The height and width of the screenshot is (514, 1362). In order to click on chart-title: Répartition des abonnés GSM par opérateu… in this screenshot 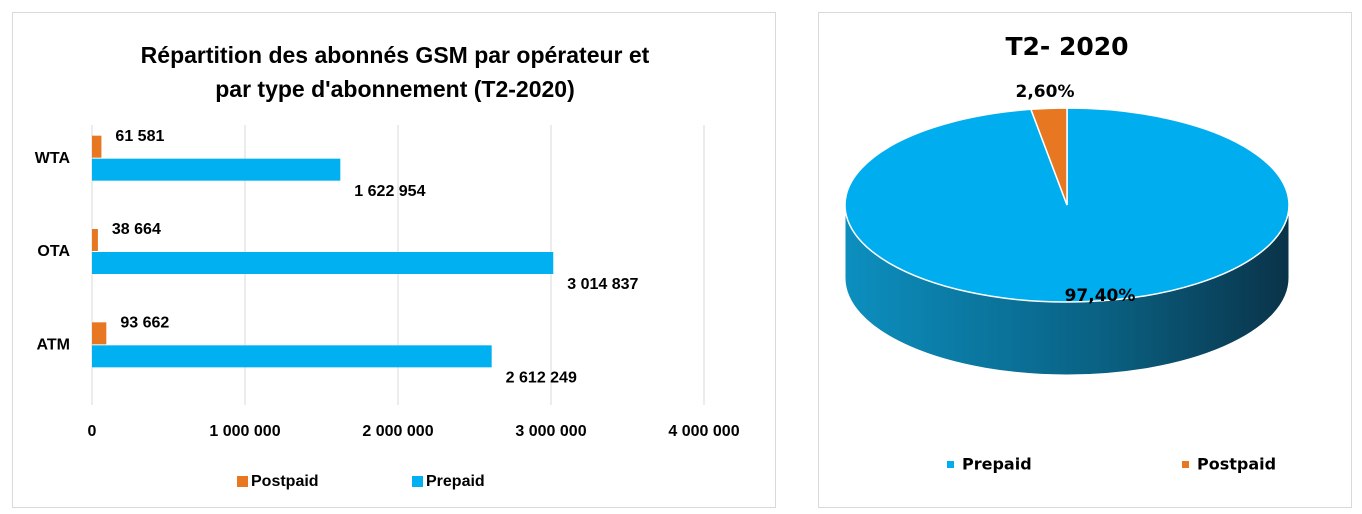, I will do `click(395, 55)`.